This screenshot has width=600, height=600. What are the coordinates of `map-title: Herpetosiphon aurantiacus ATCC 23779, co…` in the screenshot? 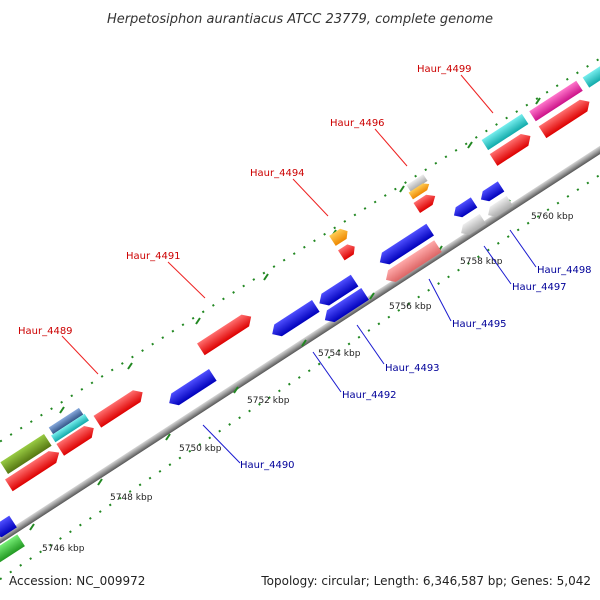 It's located at (300, 19).